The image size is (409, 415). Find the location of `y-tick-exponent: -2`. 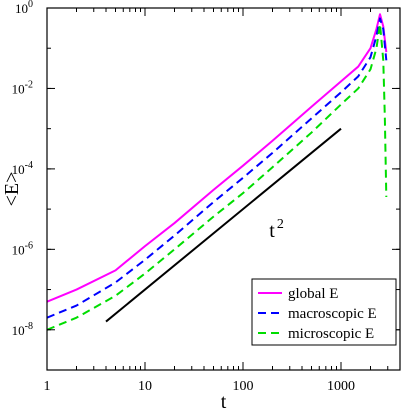

y-tick-exponent: -2 is located at coordinates (29, 84).